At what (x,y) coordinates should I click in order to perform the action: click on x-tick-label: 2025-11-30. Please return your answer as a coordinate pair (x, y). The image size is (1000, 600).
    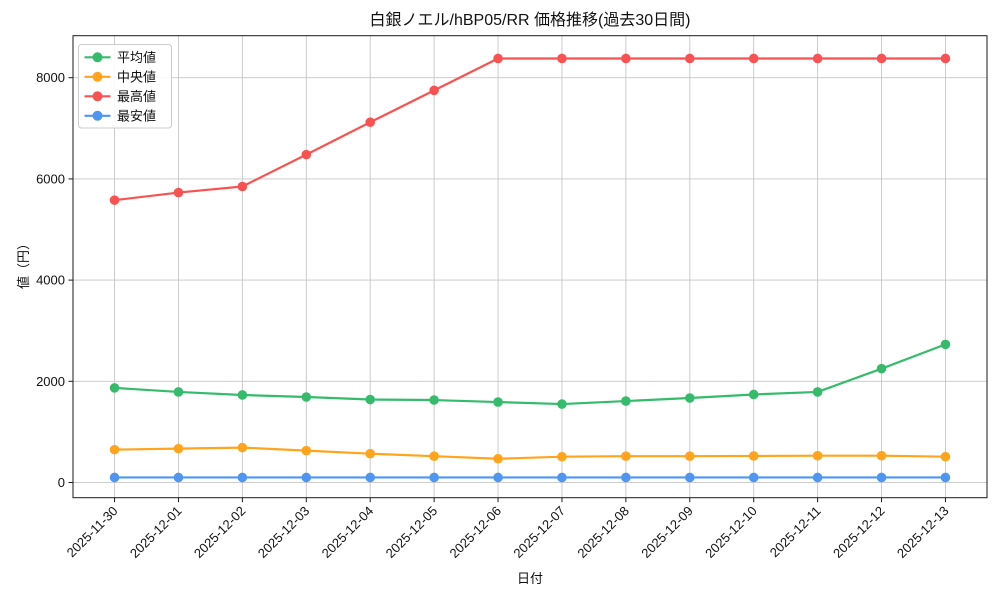
    Looking at the image, I should click on (92, 531).